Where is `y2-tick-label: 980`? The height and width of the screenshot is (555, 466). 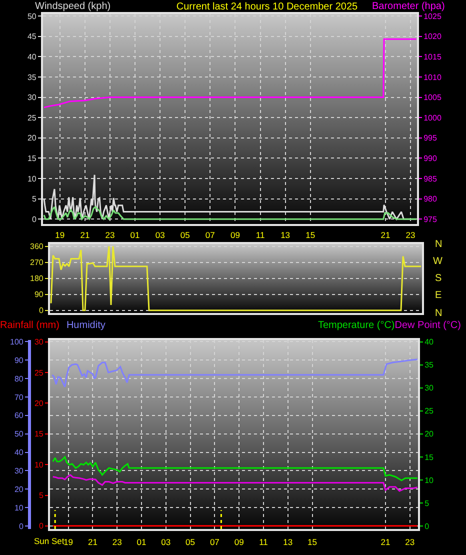
y2-tick-label: 980 is located at coordinates (431, 199).